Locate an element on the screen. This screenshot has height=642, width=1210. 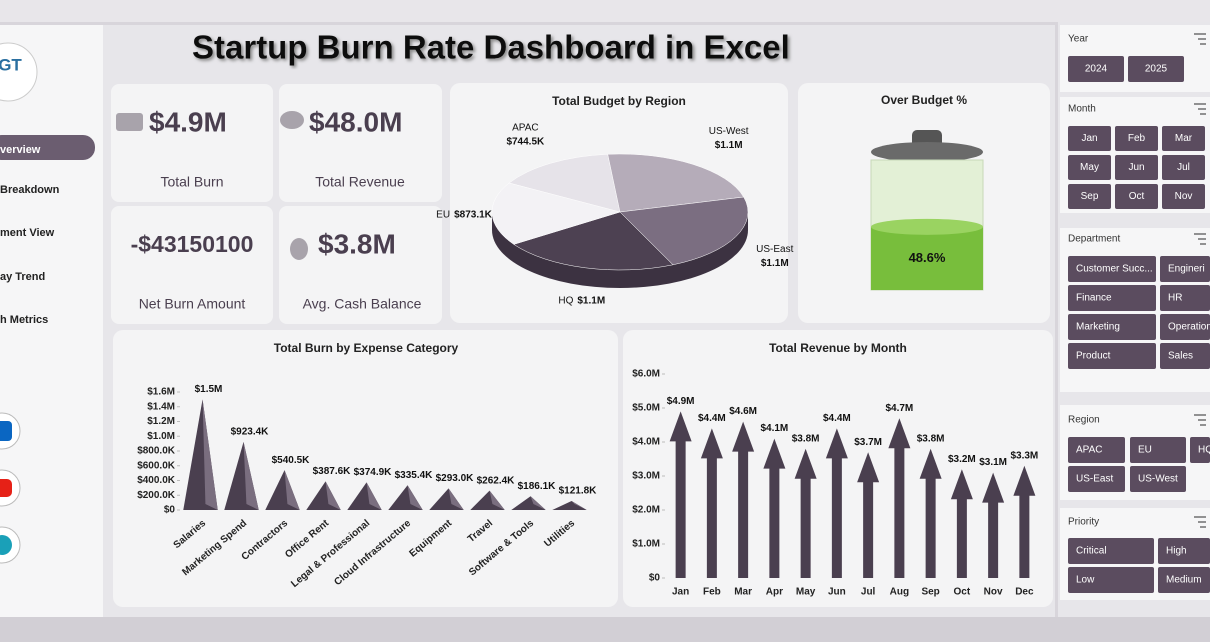
data-label: $4.6M is located at coordinates (743, 411).